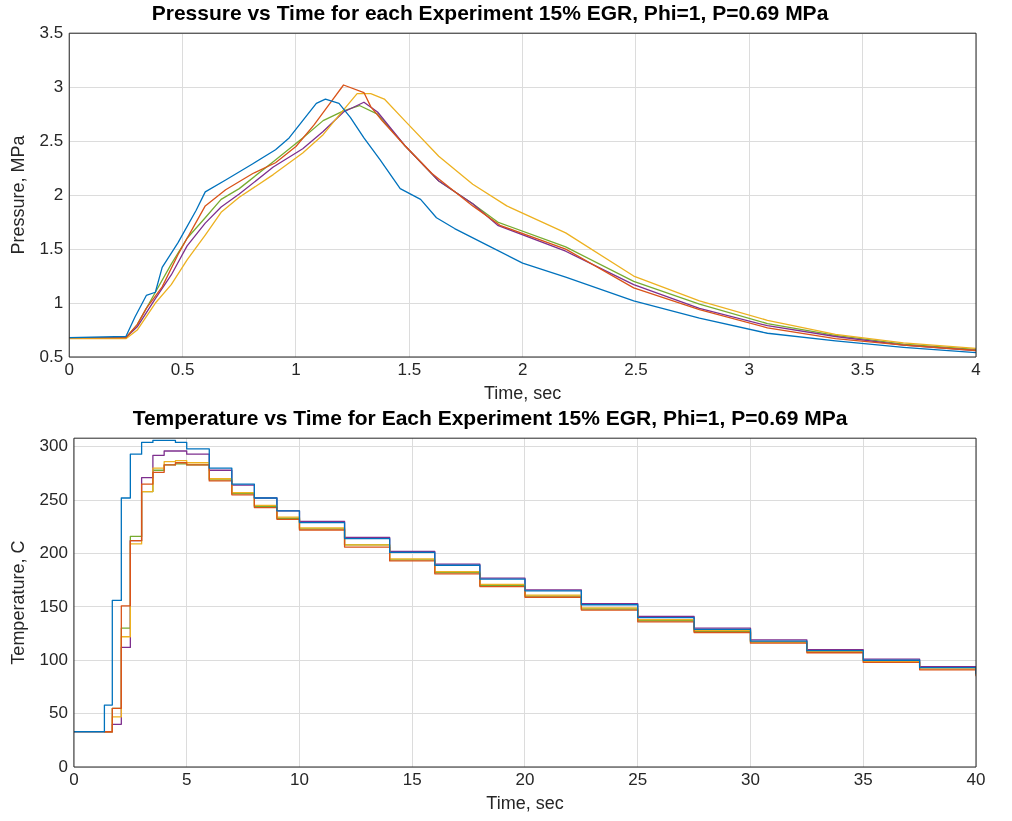  Describe the element at coordinates (58, 713) in the screenshot. I see `y-tick-label: 50` at that location.